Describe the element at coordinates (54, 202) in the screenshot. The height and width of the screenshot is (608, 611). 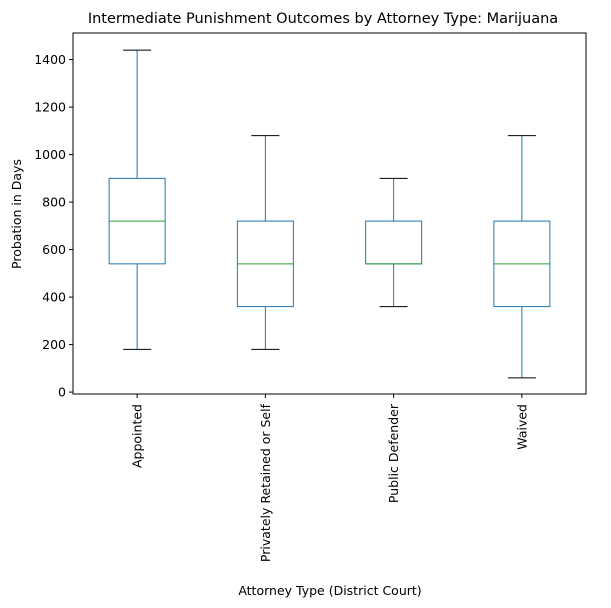
I see `y-tick-label: 800` at that location.